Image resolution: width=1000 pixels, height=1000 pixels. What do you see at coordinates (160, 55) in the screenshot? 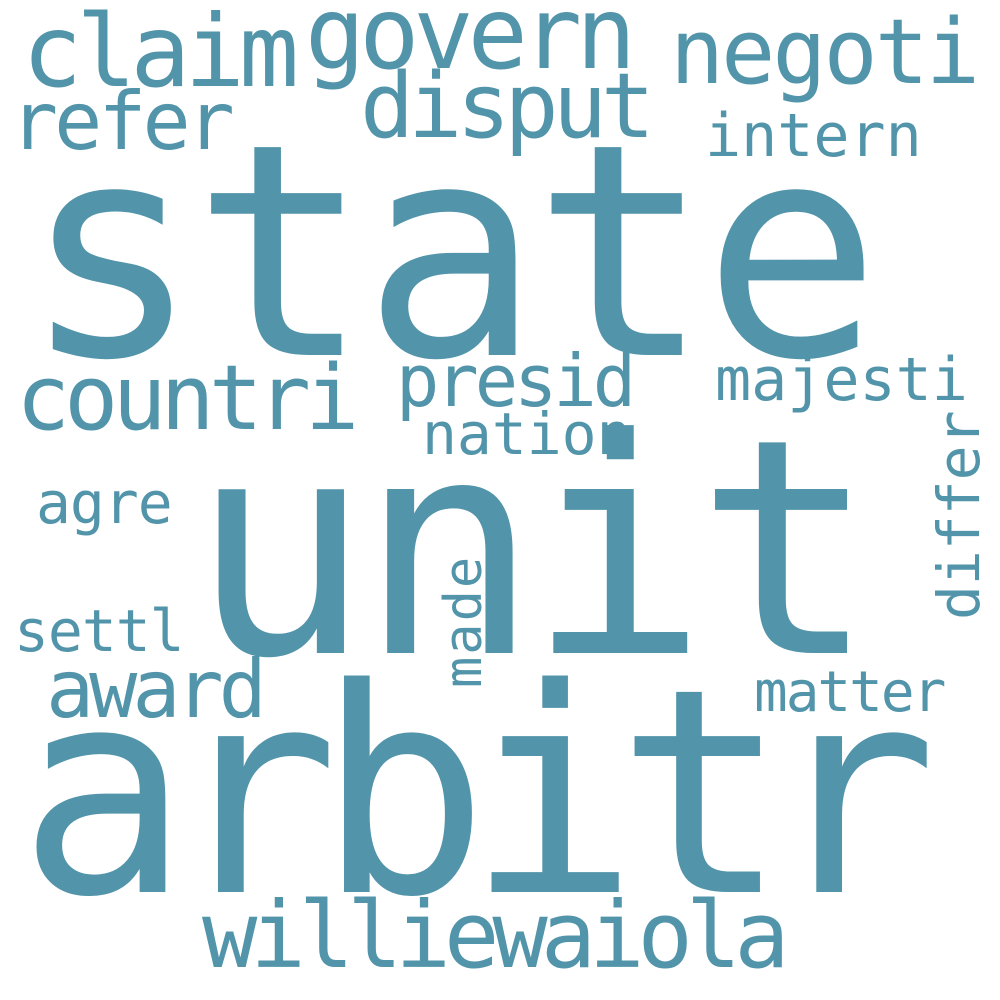
I see `word-claim: claim` at bounding box center [160, 55].